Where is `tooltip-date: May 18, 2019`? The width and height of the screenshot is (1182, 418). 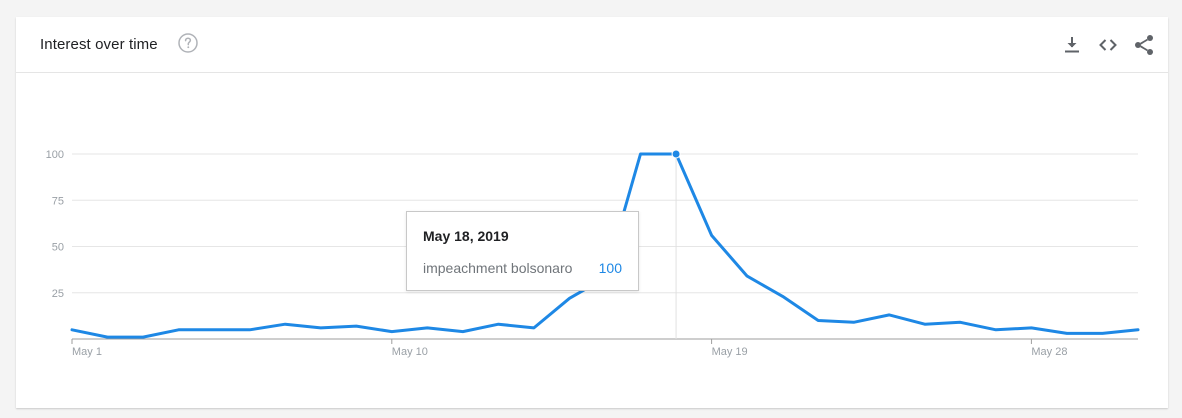 tooltip-date: May 18, 2019 is located at coordinates (466, 236).